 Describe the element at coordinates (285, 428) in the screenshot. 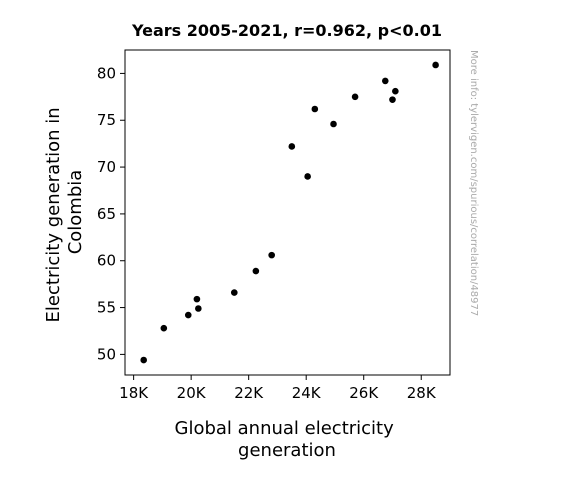

I see `x-axis-label-line-1: Global annual electricity` at that location.